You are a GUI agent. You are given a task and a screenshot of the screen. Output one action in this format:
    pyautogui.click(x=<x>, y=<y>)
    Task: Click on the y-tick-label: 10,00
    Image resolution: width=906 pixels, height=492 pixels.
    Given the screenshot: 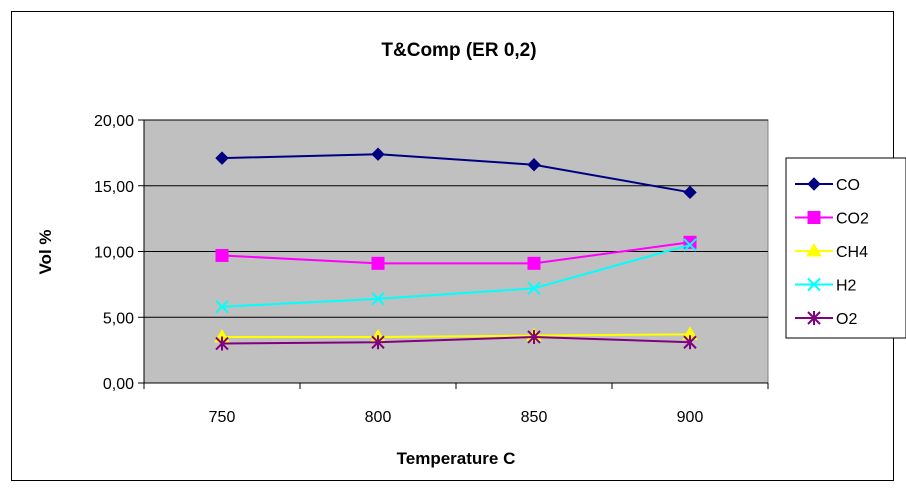 What is the action you would take?
    pyautogui.click(x=114, y=253)
    